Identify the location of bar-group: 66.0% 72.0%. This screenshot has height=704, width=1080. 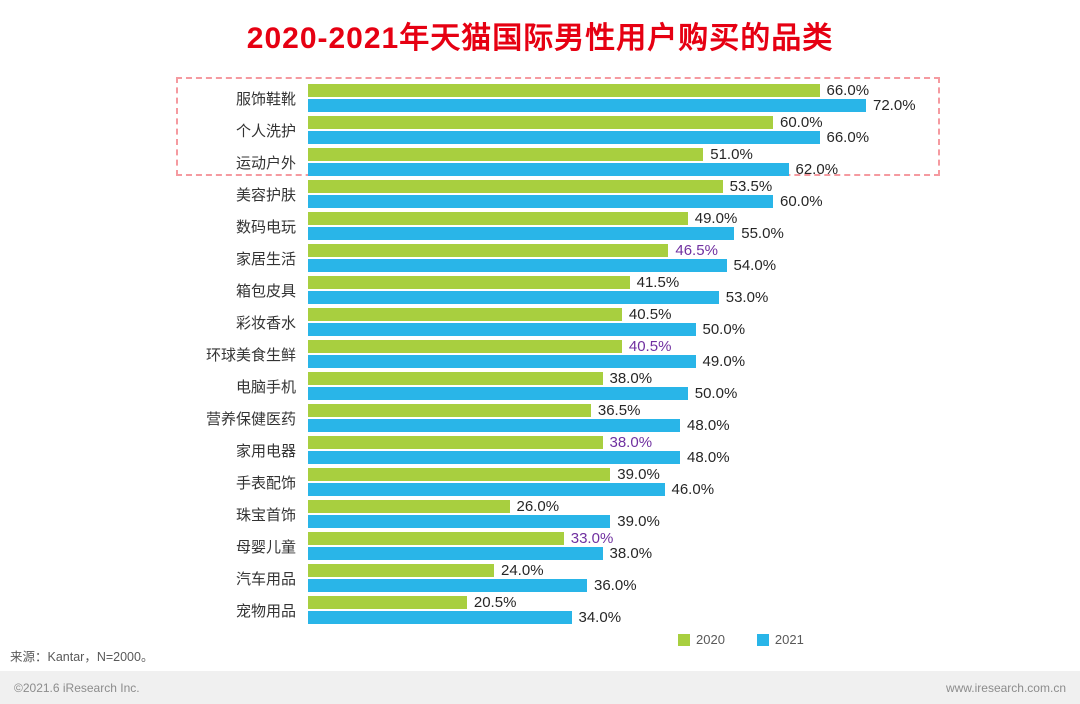
(618, 98).